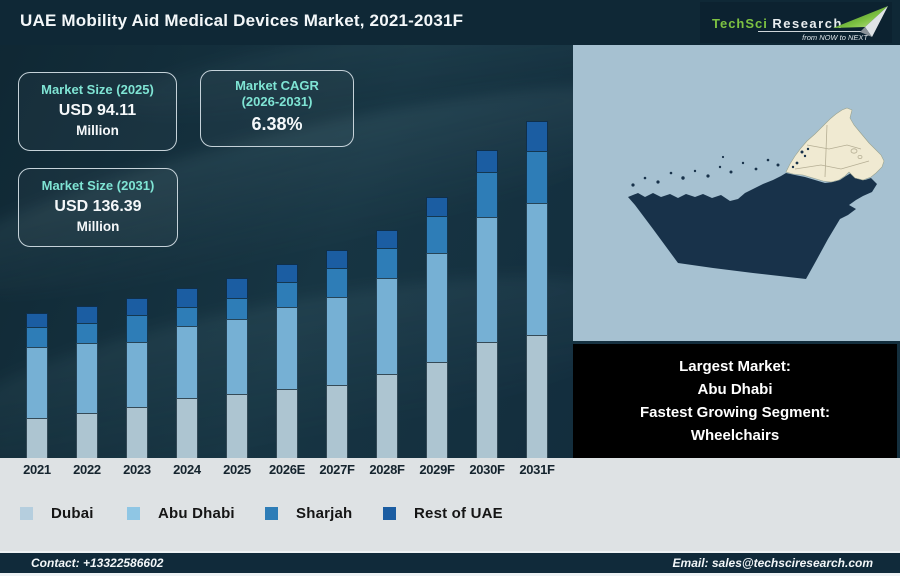  I want to click on market-size-2031-label: Market Size (2031), so click(98, 185).